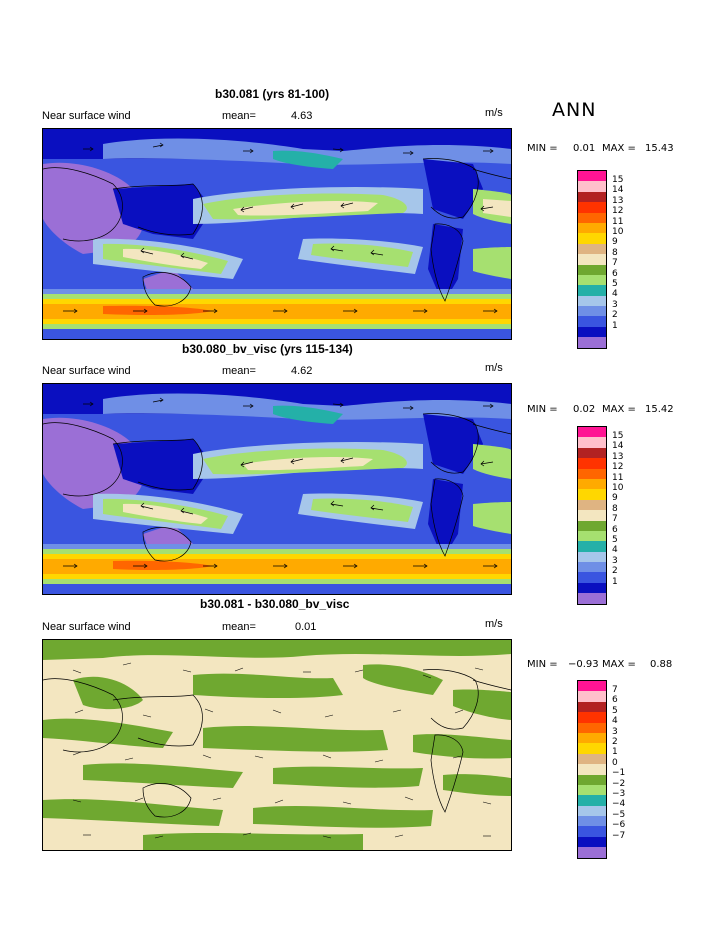 The width and height of the screenshot is (723, 935). What do you see at coordinates (272, 94) in the screenshot?
I see `panel-1-title: b30.081 (yrs 81-100)` at bounding box center [272, 94].